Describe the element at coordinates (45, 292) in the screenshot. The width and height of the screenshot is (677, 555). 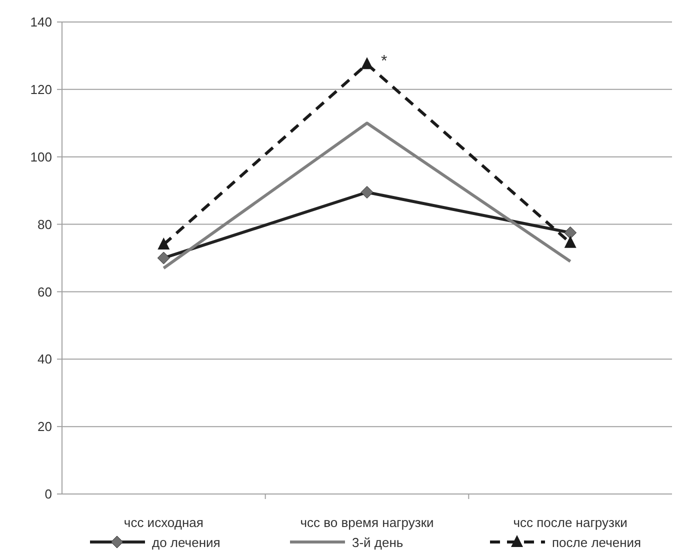
I see `y-tick-label: 60` at that location.